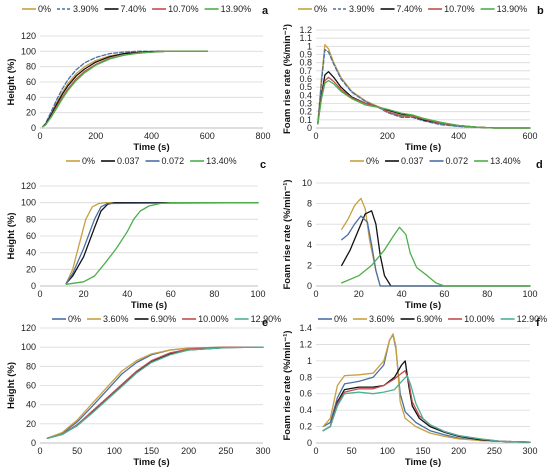 The image size is (550, 470). What do you see at coordinates (459, 9) in the screenshot?
I see `legend-entry: 10.70%` at bounding box center [459, 9].